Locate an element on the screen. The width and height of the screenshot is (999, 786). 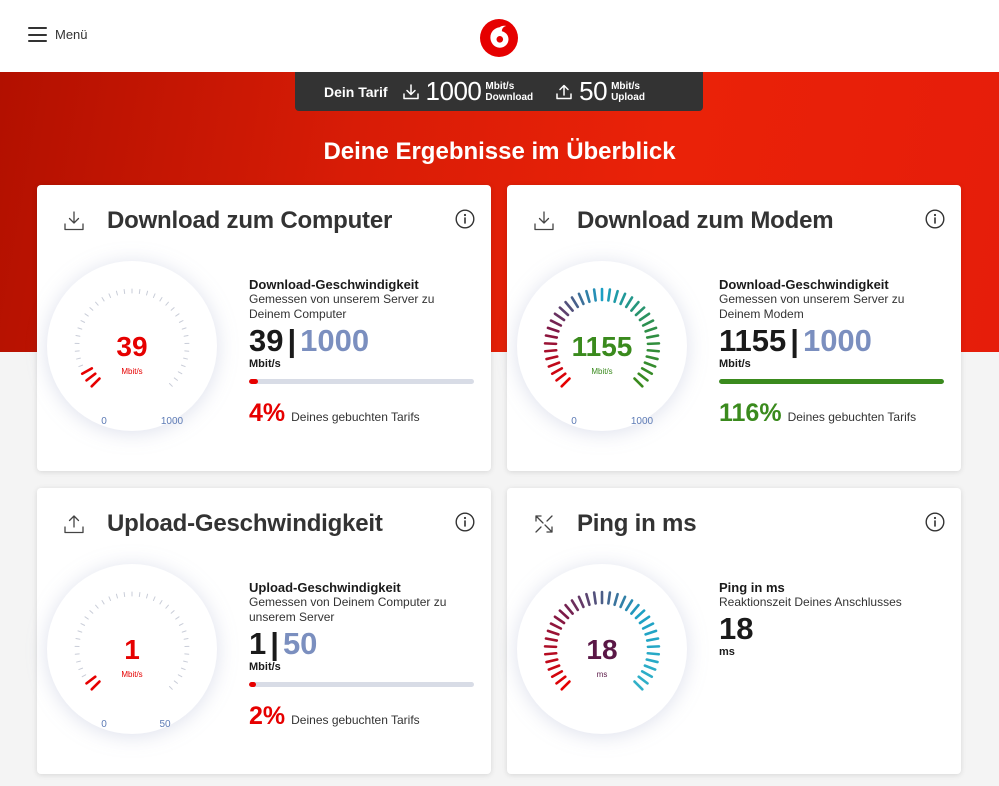
percent-row: 116% Deines gebuchten Tarifs is located at coordinates (831, 413).